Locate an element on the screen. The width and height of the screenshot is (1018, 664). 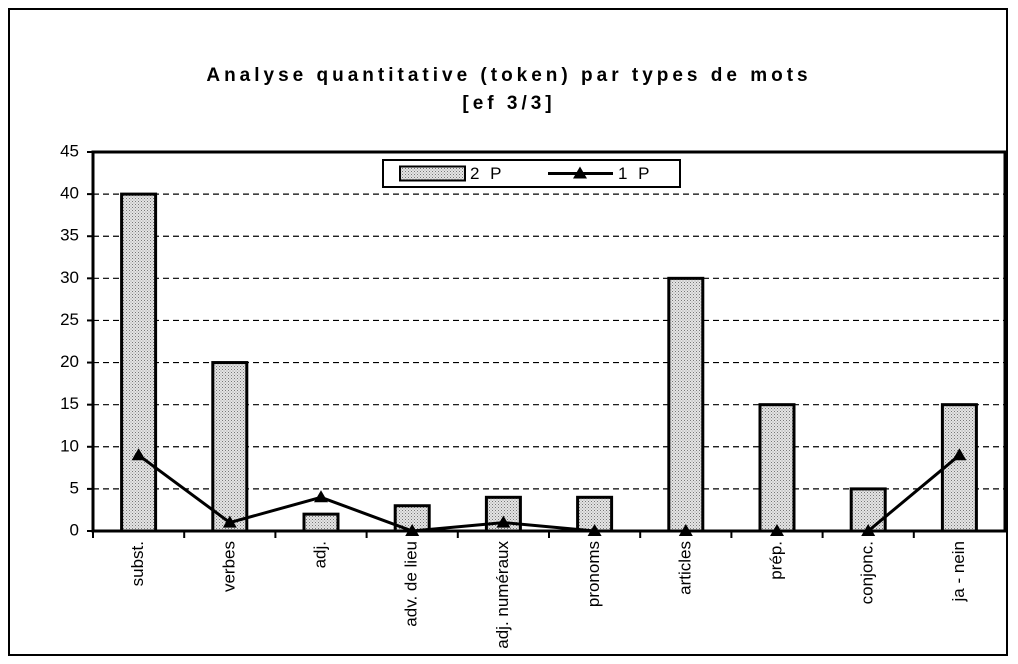
y-tick-label: 0 is located at coordinates (74, 529).